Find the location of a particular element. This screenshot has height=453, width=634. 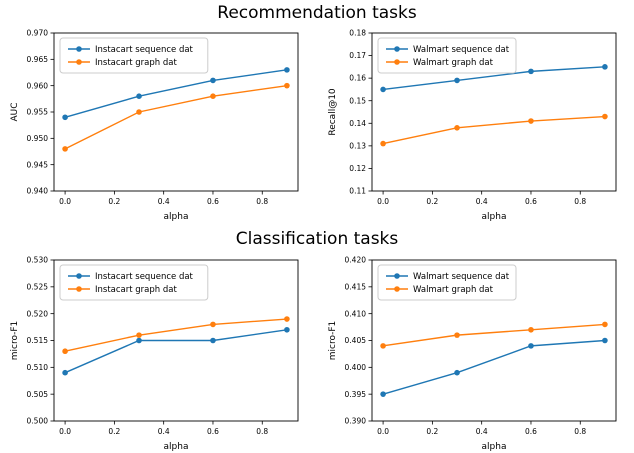

y-tick-label: 0.15 is located at coordinates (357, 101).